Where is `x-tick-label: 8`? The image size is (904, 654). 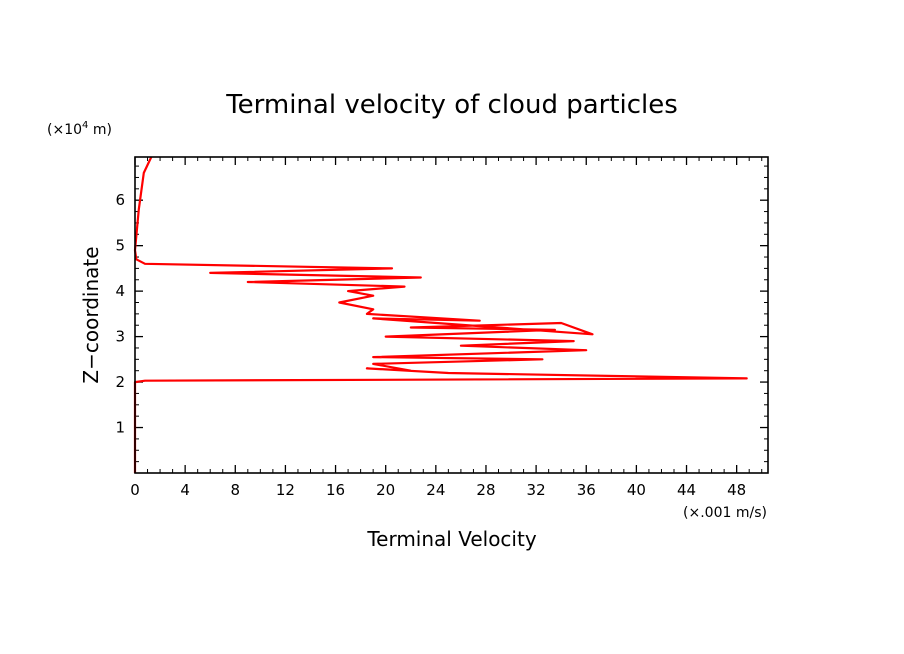
x-tick-label: 8 is located at coordinates (236, 490).